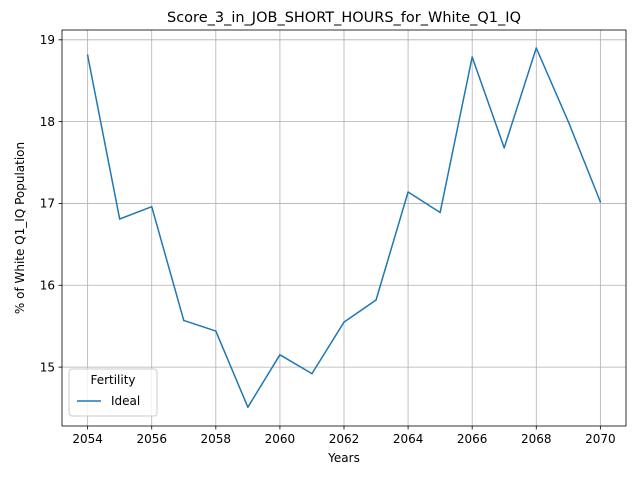  Describe the element at coordinates (343, 458) in the screenshot. I see `x-axis-label: Years` at that location.